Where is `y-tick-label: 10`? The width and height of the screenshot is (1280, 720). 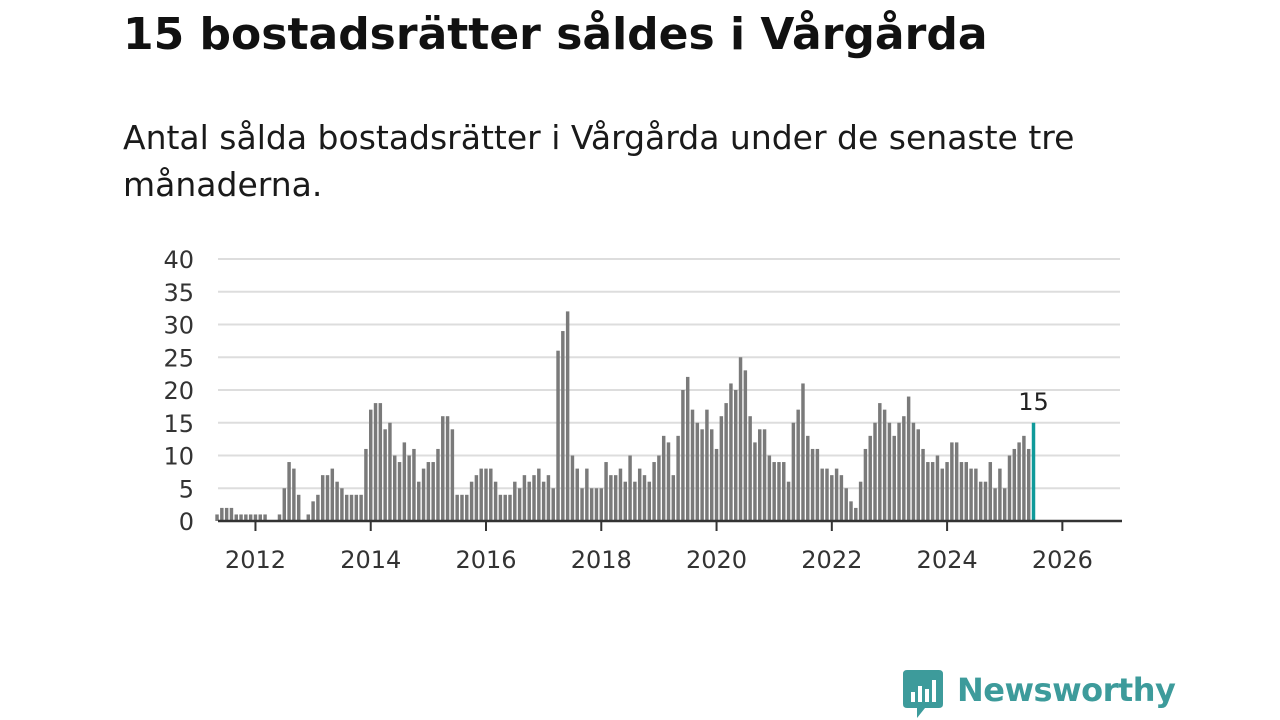 y-tick-label: 10 is located at coordinates (178, 457).